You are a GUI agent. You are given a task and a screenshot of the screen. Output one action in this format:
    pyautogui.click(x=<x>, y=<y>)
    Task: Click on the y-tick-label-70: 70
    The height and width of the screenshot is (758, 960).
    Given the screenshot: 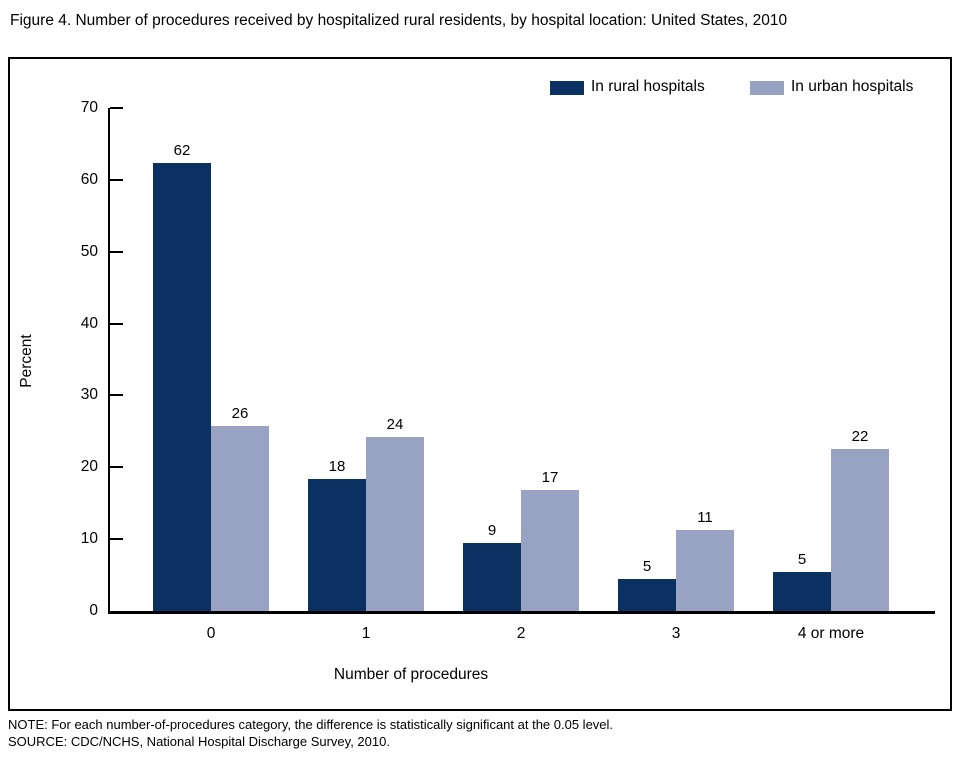 What is the action you would take?
    pyautogui.click(x=89, y=107)
    